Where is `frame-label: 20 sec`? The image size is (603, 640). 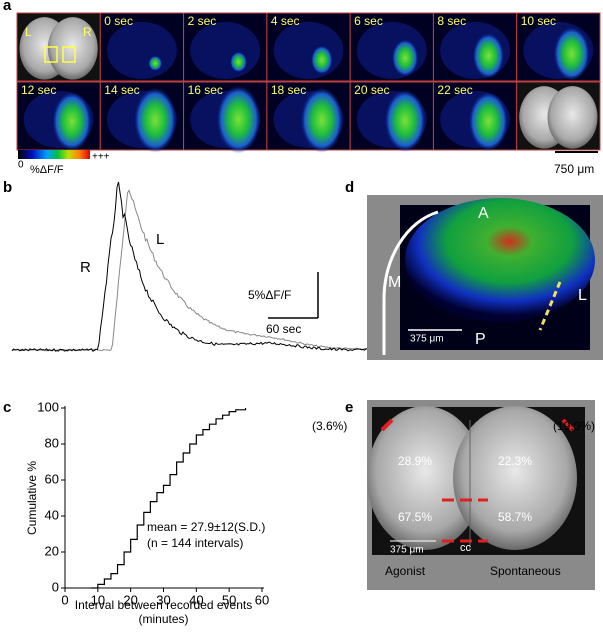 frame-label: 20 sec is located at coordinates (371, 90).